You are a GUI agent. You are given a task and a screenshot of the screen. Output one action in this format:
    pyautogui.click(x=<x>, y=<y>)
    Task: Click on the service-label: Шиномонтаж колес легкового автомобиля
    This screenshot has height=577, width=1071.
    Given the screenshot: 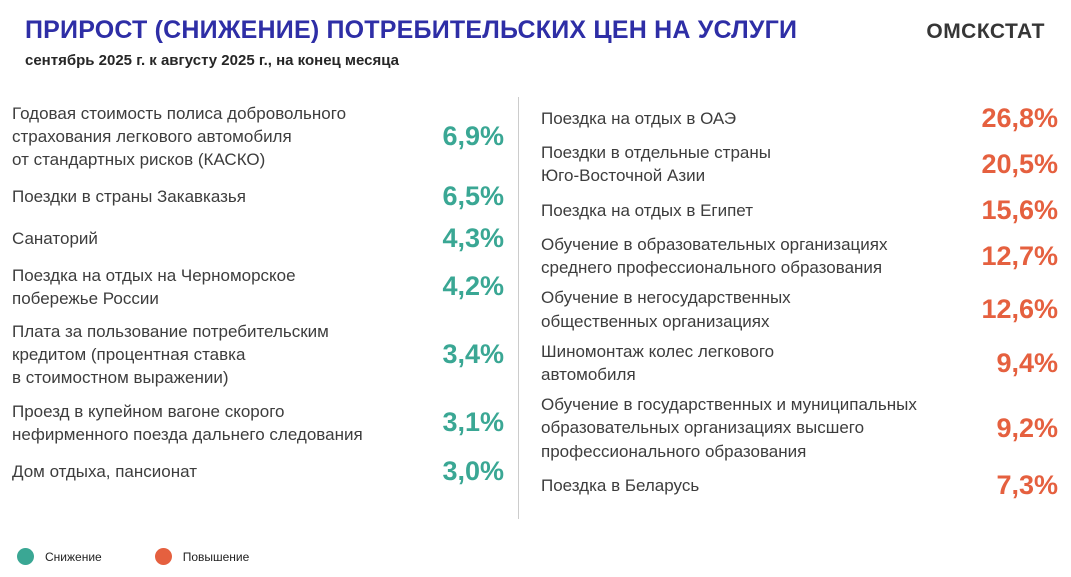 What is the action you would take?
    pyautogui.click(x=658, y=363)
    